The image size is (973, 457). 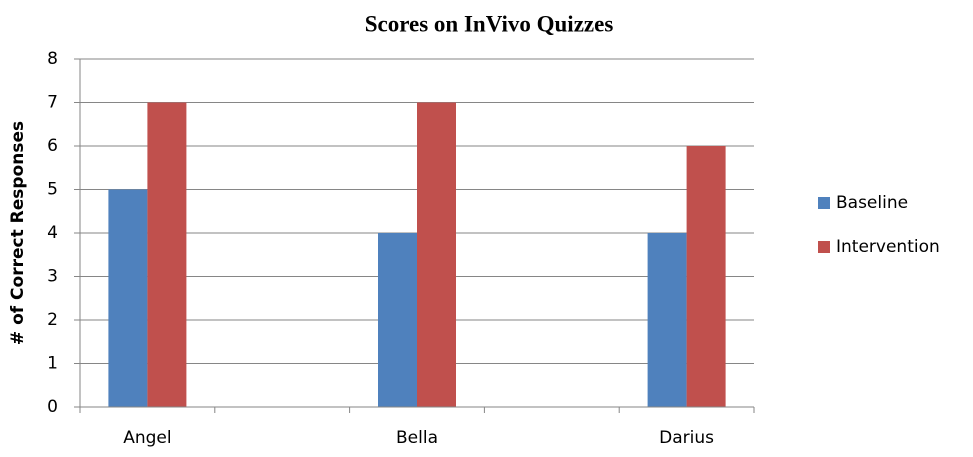 I want to click on legend-label: Intervention, so click(x=888, y=247).